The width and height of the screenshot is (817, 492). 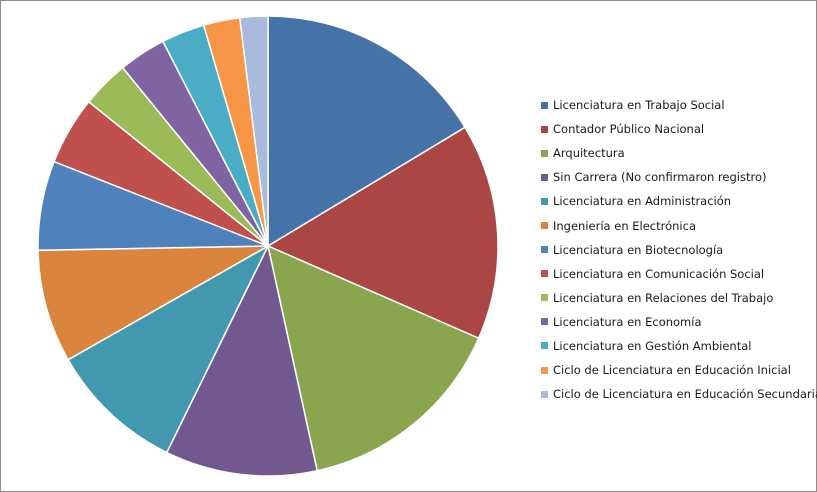 I want to click on legend-label: Arquitectura, so click(x=589, y=153).